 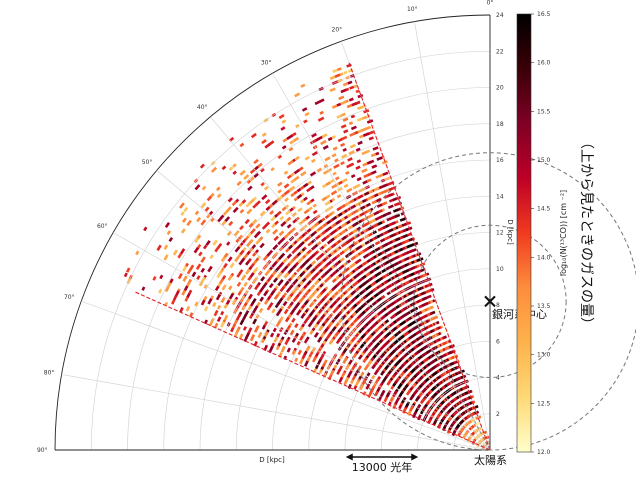 I want to click on angular-tick-label: 10°, so click(x=412, y=9).